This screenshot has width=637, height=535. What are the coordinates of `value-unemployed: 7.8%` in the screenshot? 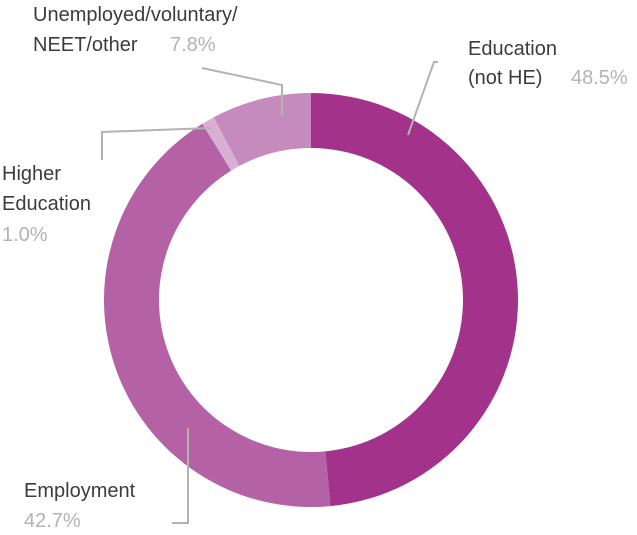 It's located at (193, 45).